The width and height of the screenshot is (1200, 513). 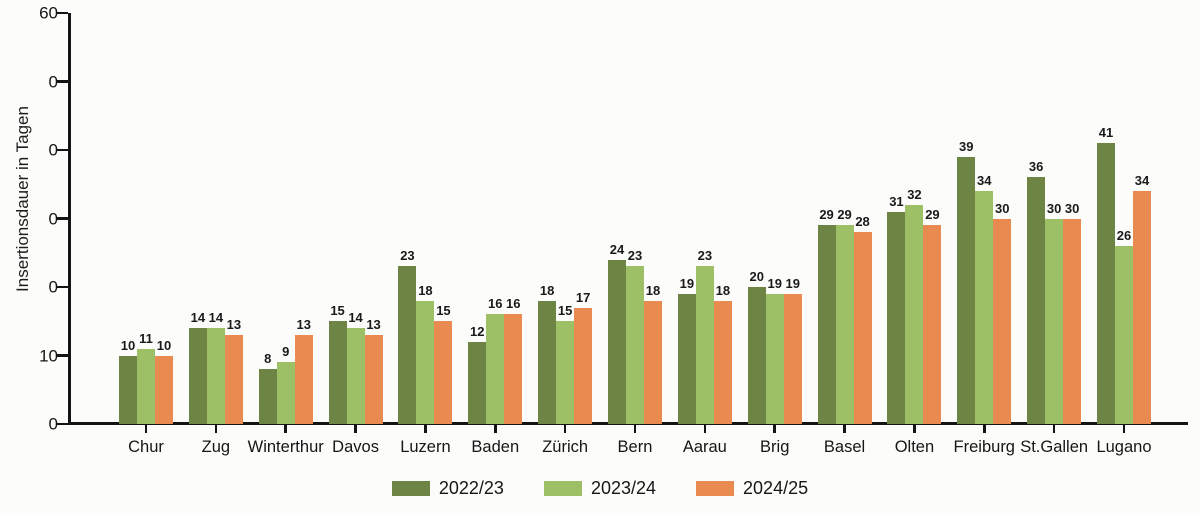 I want to click on bar-value-label: 26, so click(x=1124, y=235).